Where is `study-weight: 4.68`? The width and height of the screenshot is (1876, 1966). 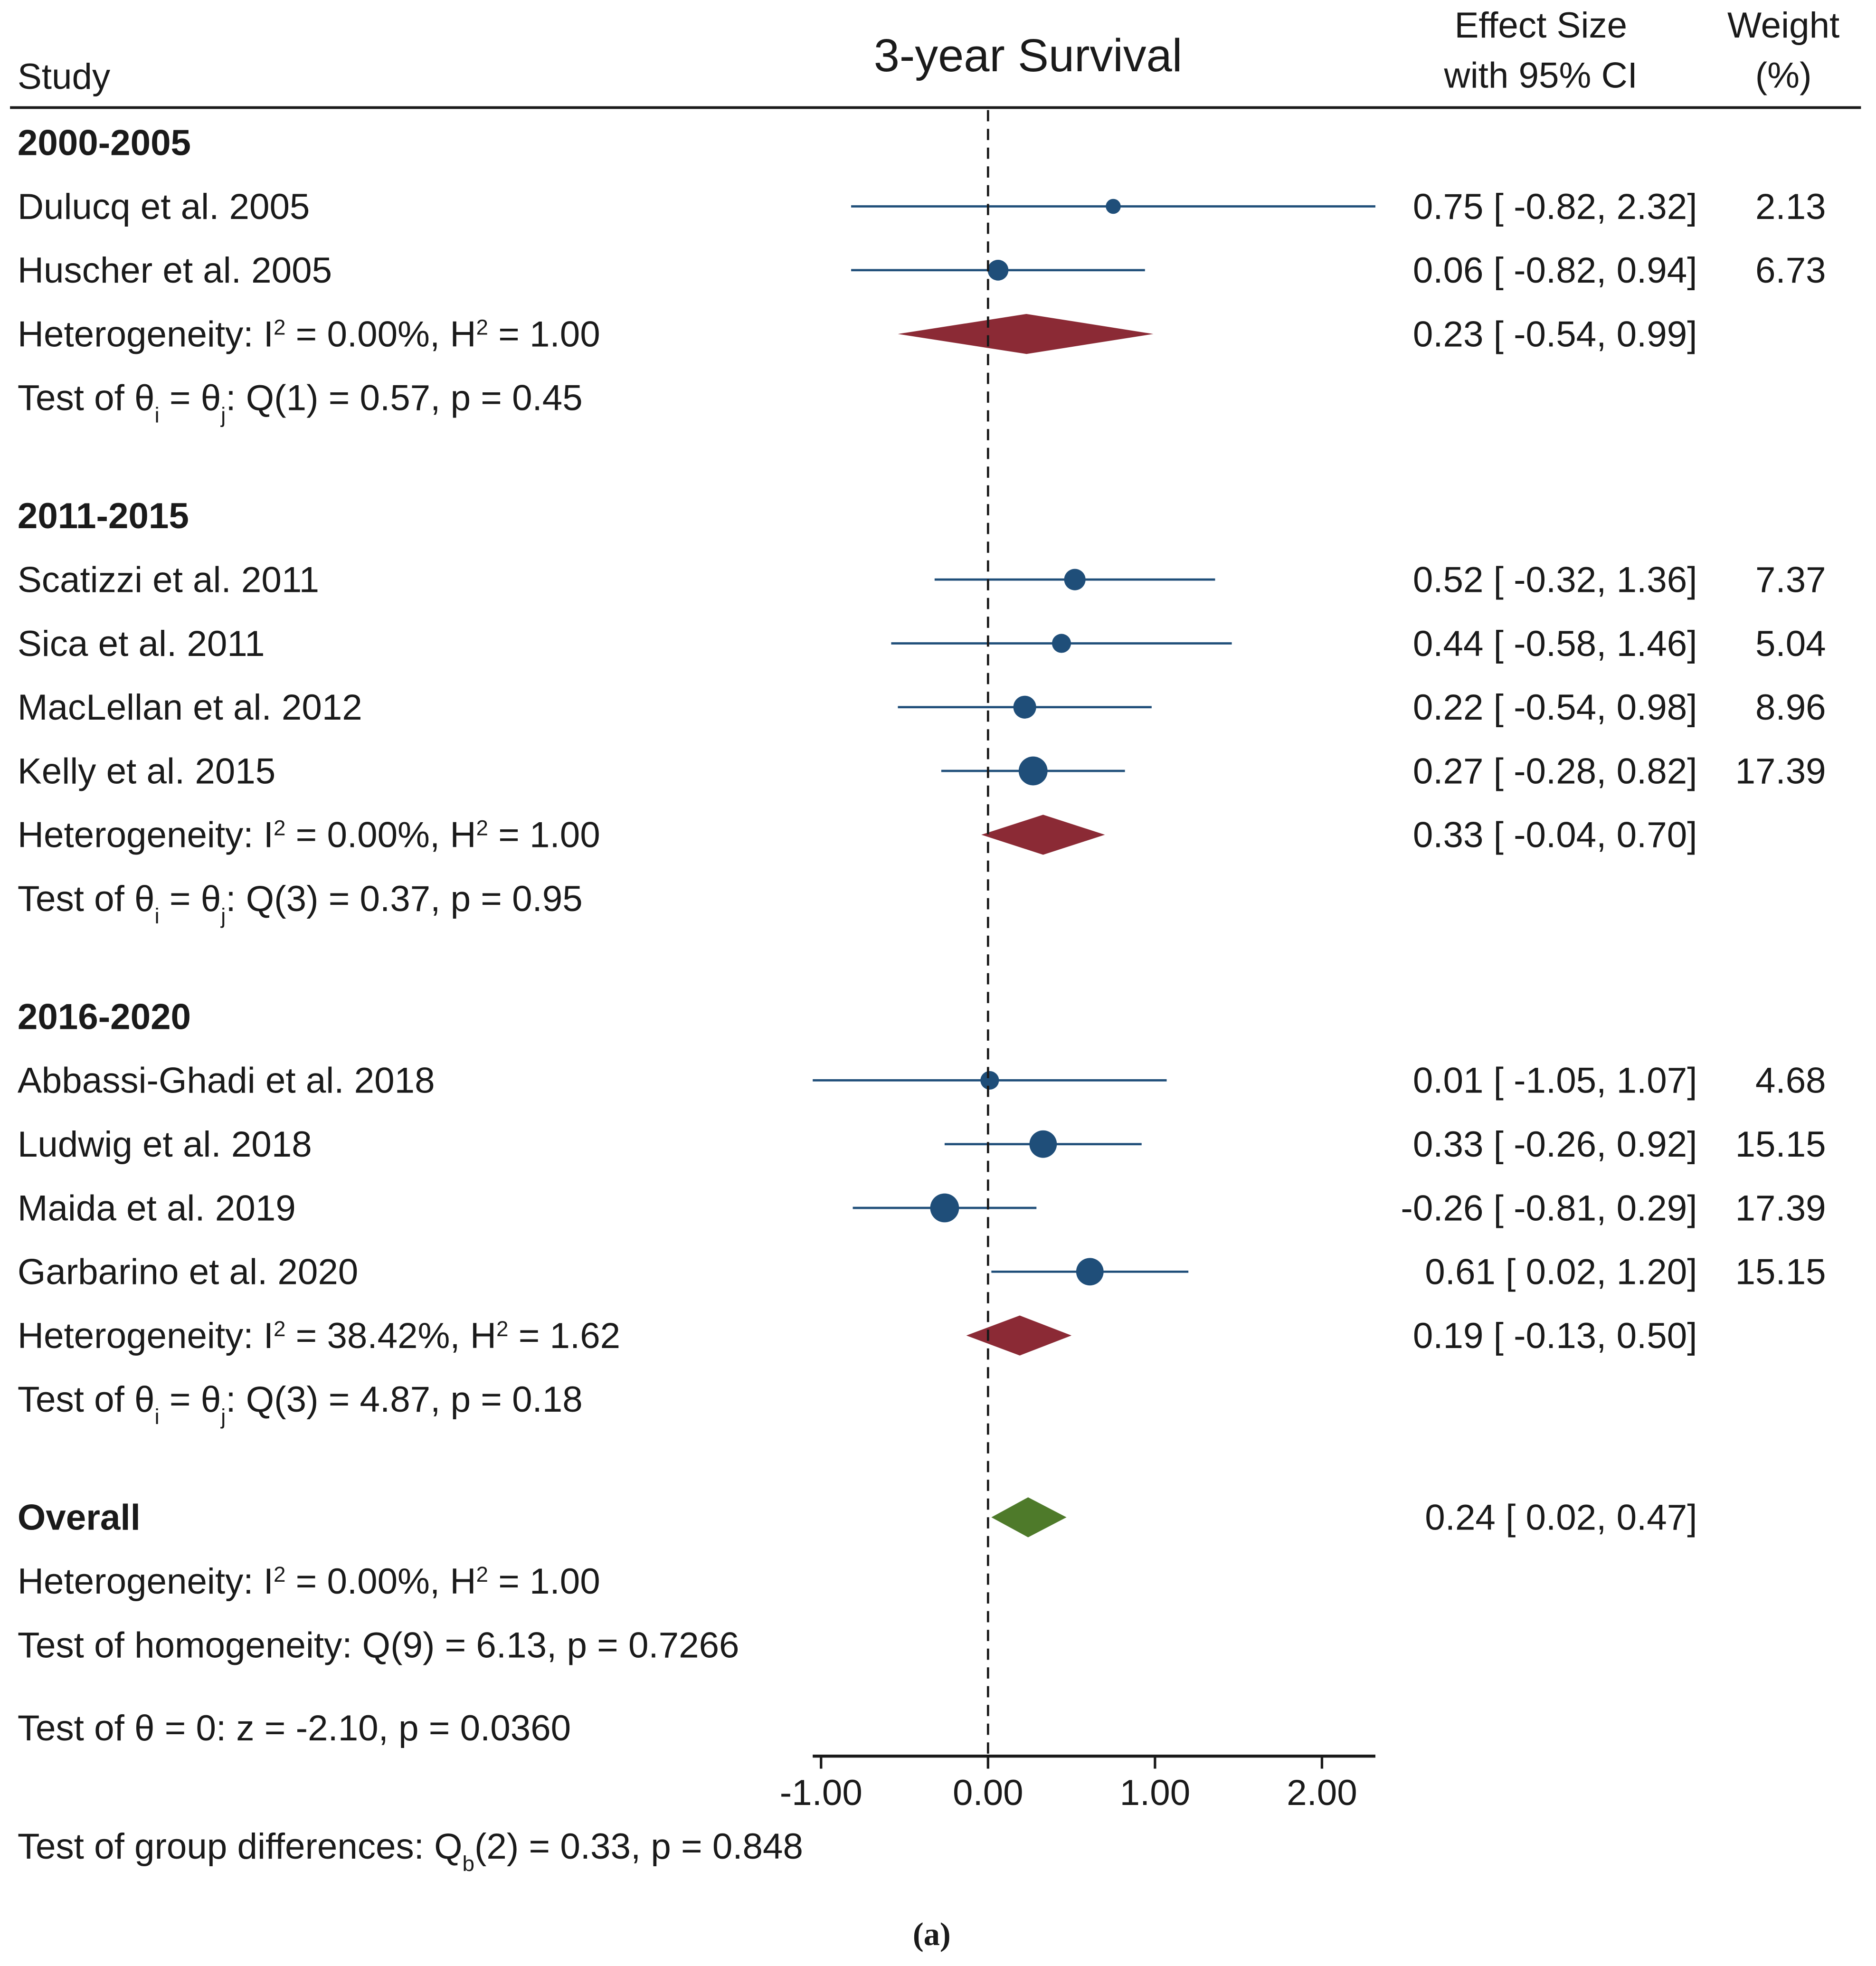
study-weight: 4.68 is located at coordinates (1791, 1081).